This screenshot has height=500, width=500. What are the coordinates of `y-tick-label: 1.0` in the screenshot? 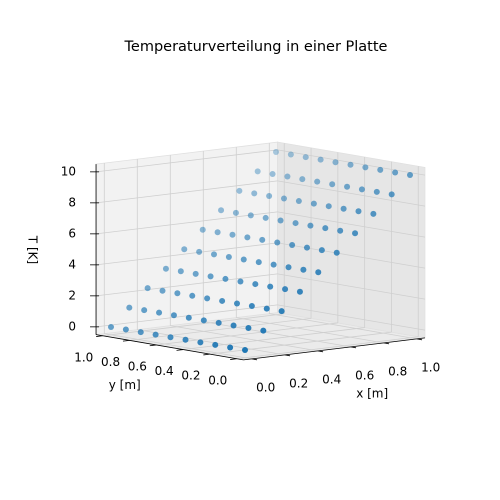 It's located at (83, 357).